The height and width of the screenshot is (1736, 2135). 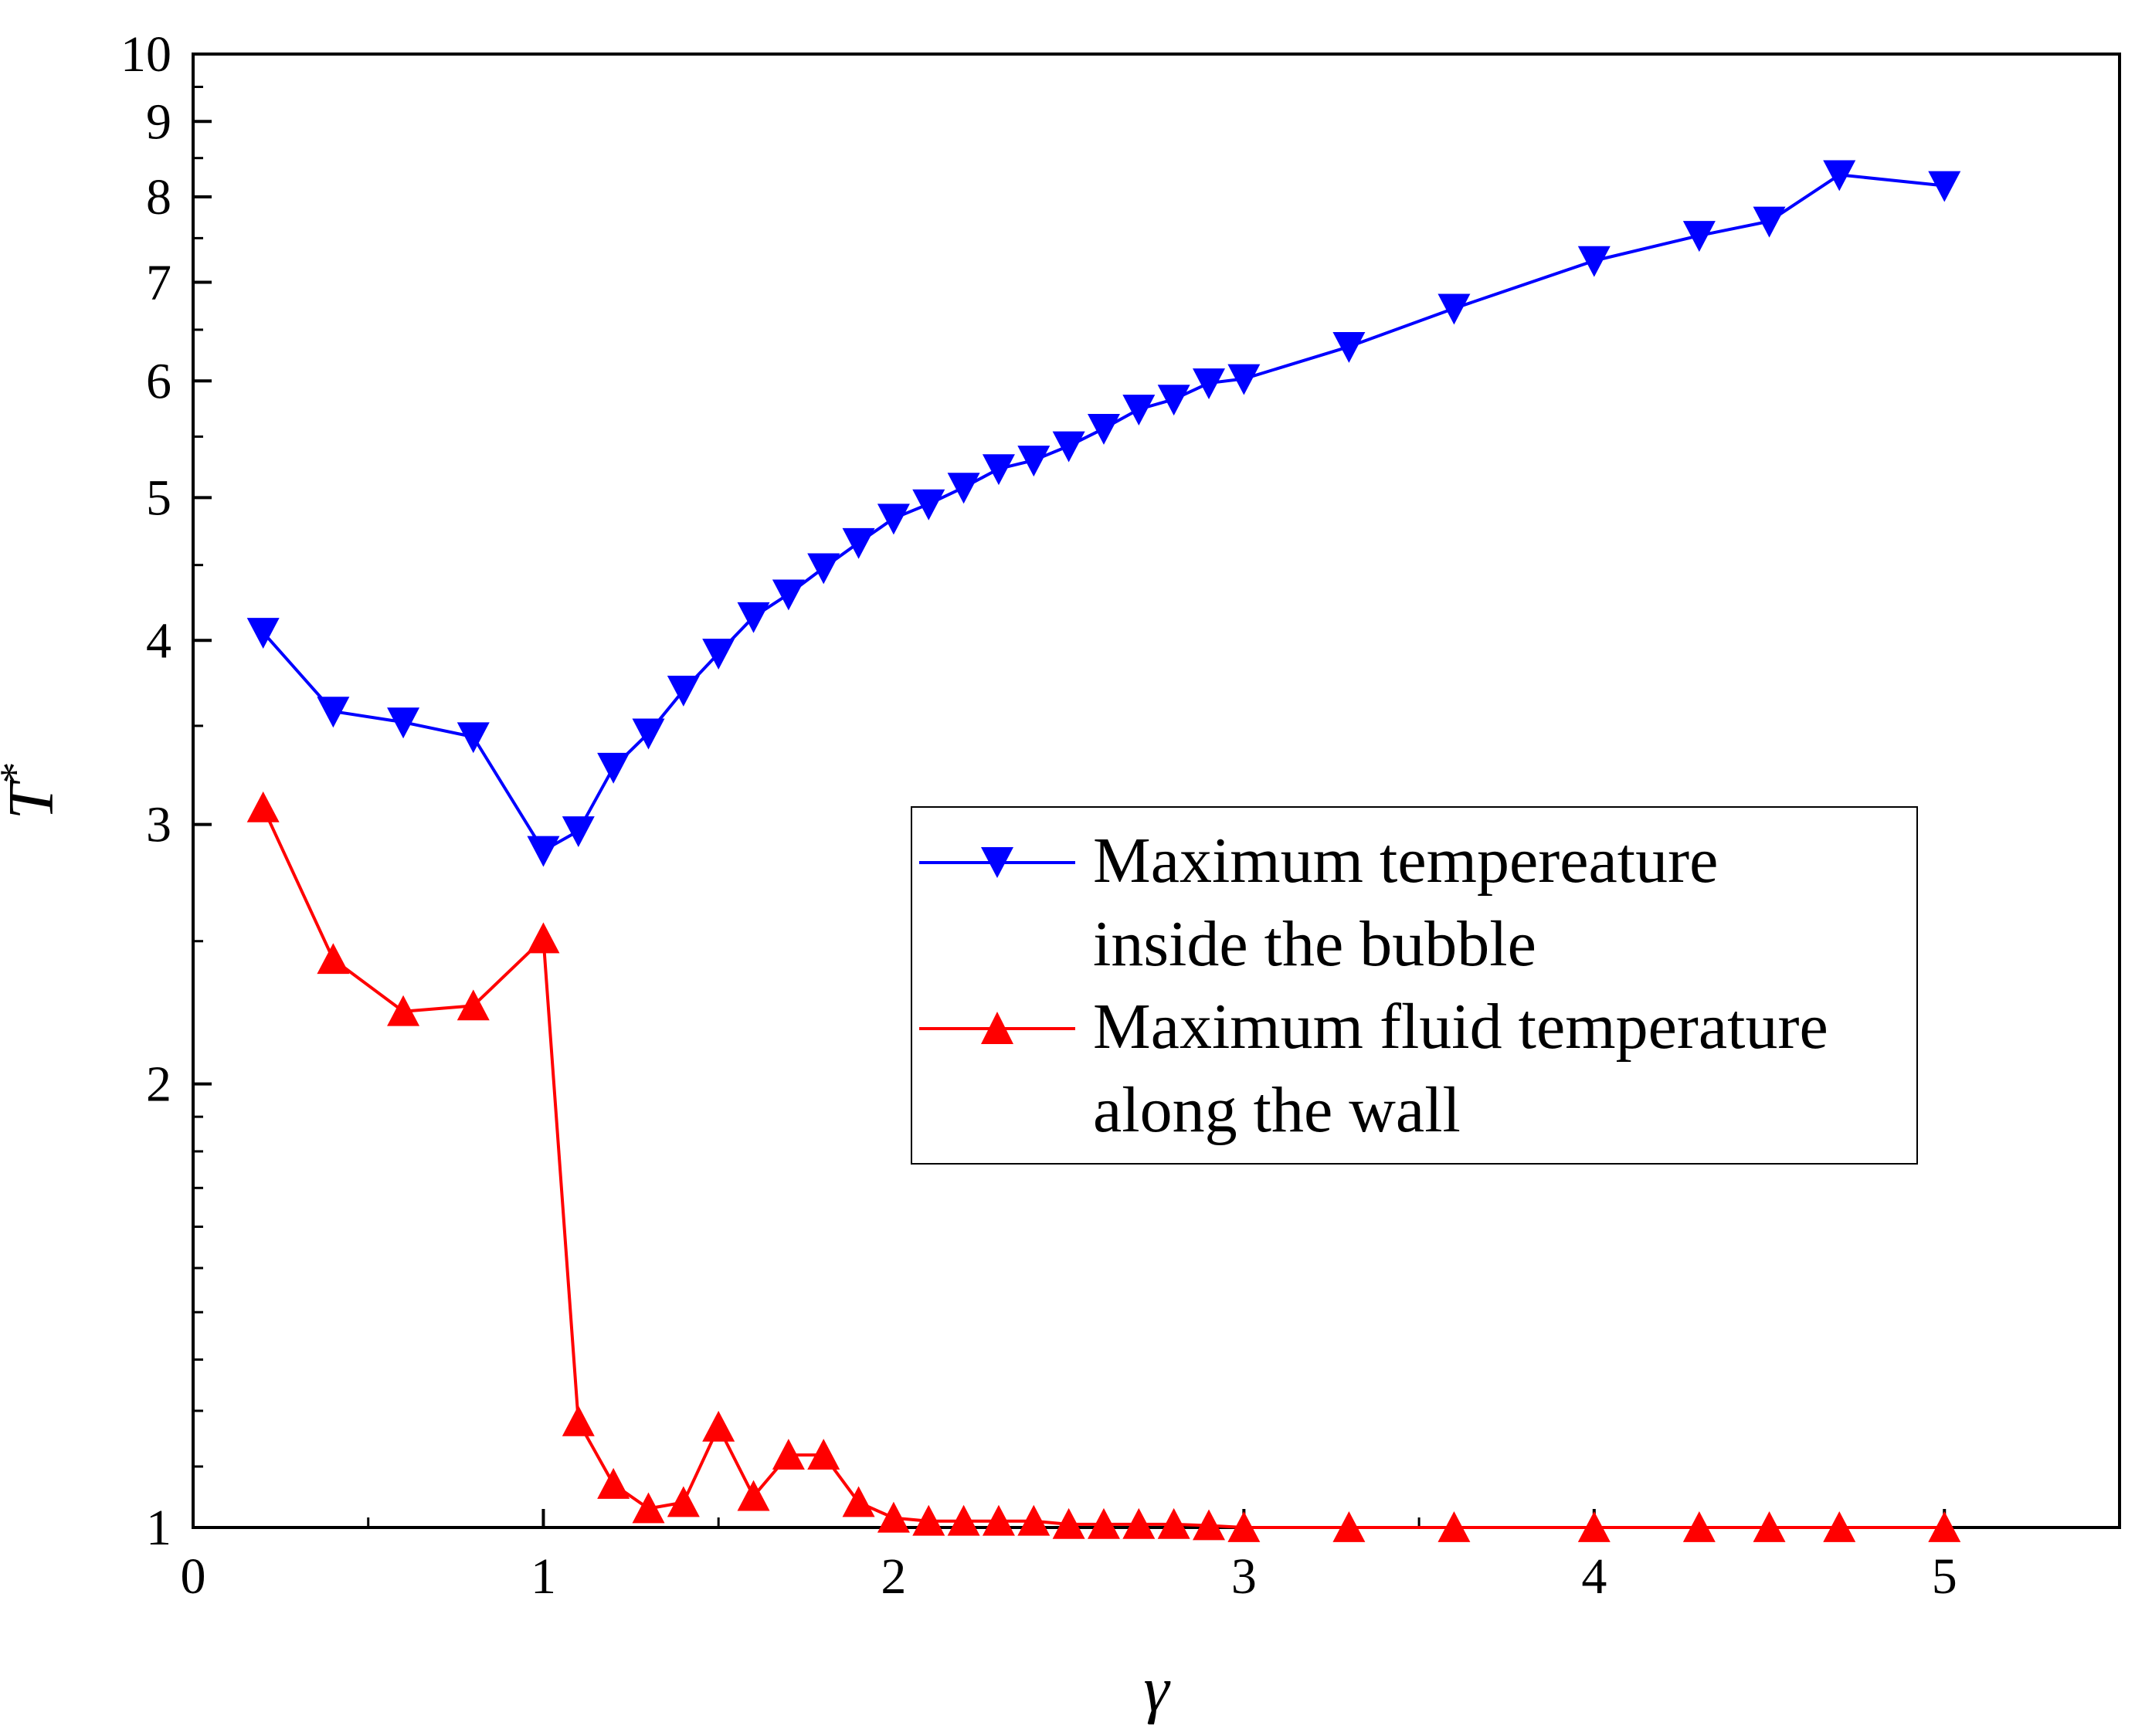 What do you see at coordinates (1277, 1110) in the screenshot?
I see `legend-label-wall-line2: along the wall` at bounding box center [1277, 1110].